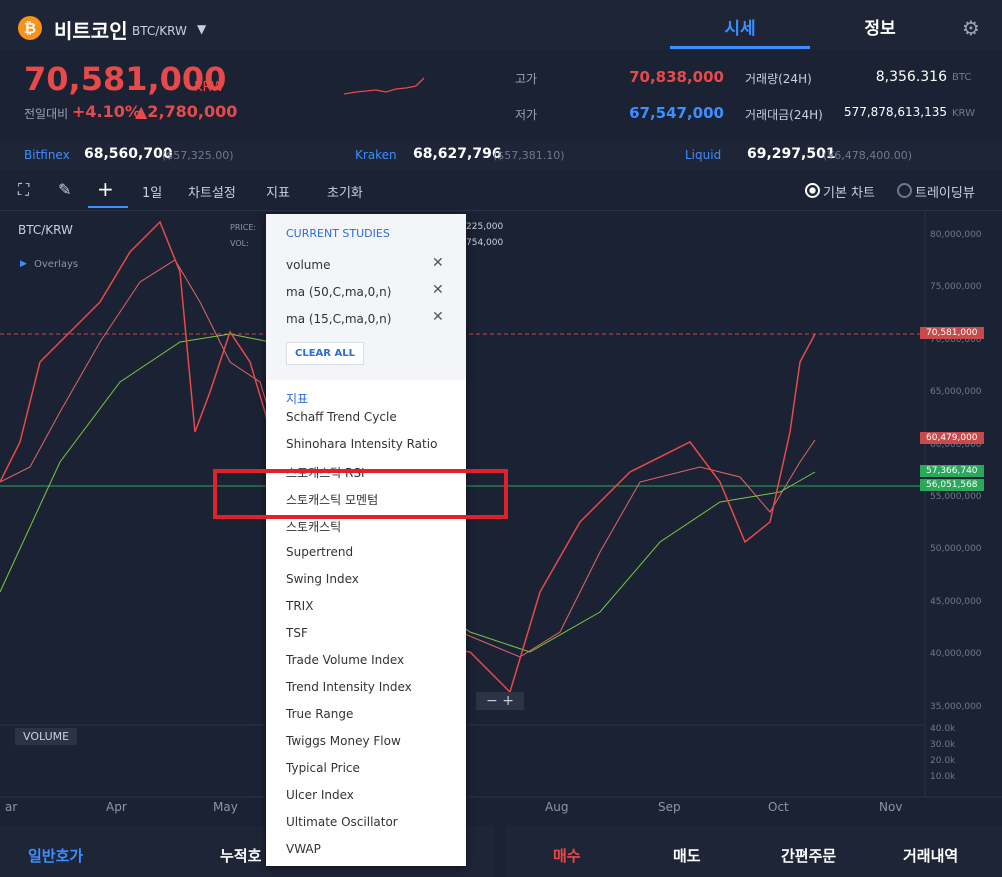 The image size is (1002, 877). I want to click on chart-type: 기본 차트, so click(849, 193).